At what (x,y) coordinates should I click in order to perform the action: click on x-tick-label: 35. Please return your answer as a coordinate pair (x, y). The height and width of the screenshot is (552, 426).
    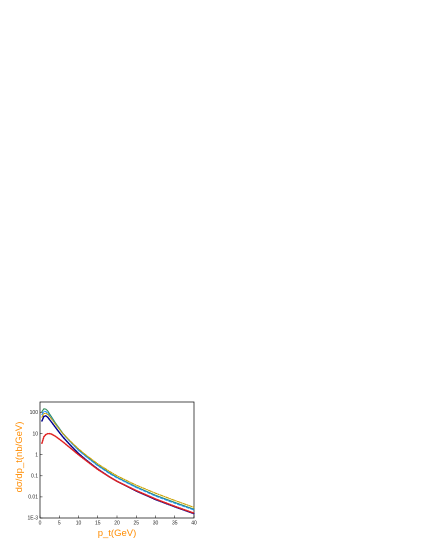
    Looking at the image, I should click on (175, 524).